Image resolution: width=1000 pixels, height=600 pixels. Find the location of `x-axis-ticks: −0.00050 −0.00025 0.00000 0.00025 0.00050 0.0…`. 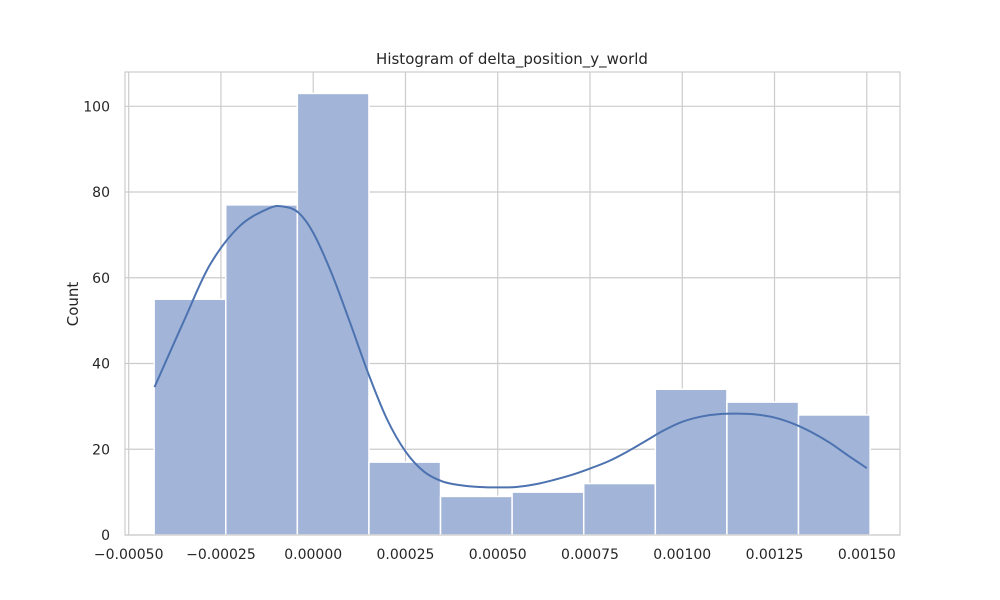

x-axis-ticks: −0.00050 −0.00025 0.00000 0.00025 0.00050 0.0… is located at coordinates (495, 555).